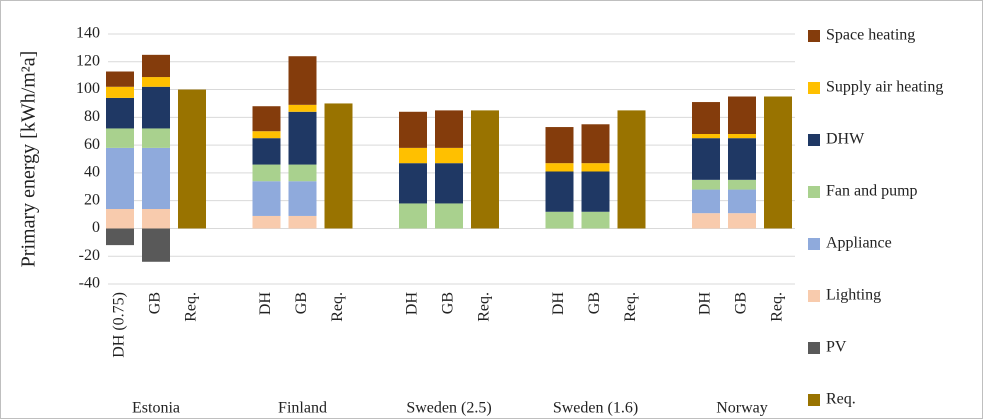  What do you see at coordinates (742, 408) in the screenshot?
I see `group-label: Norway` at bounding box center [742, 408].